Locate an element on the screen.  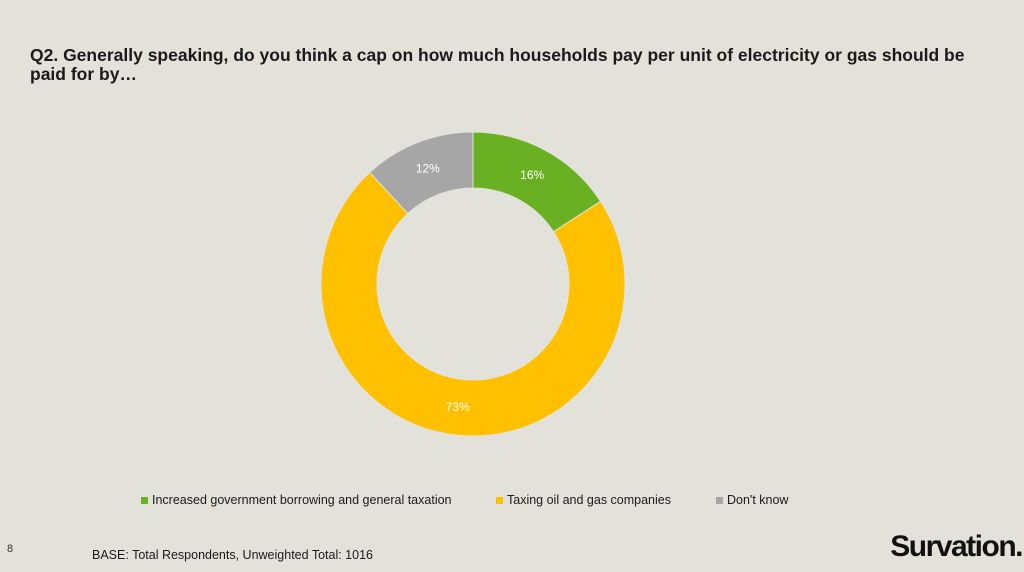
slice-taxing-oil-gas is located at coordinates (473, 304).